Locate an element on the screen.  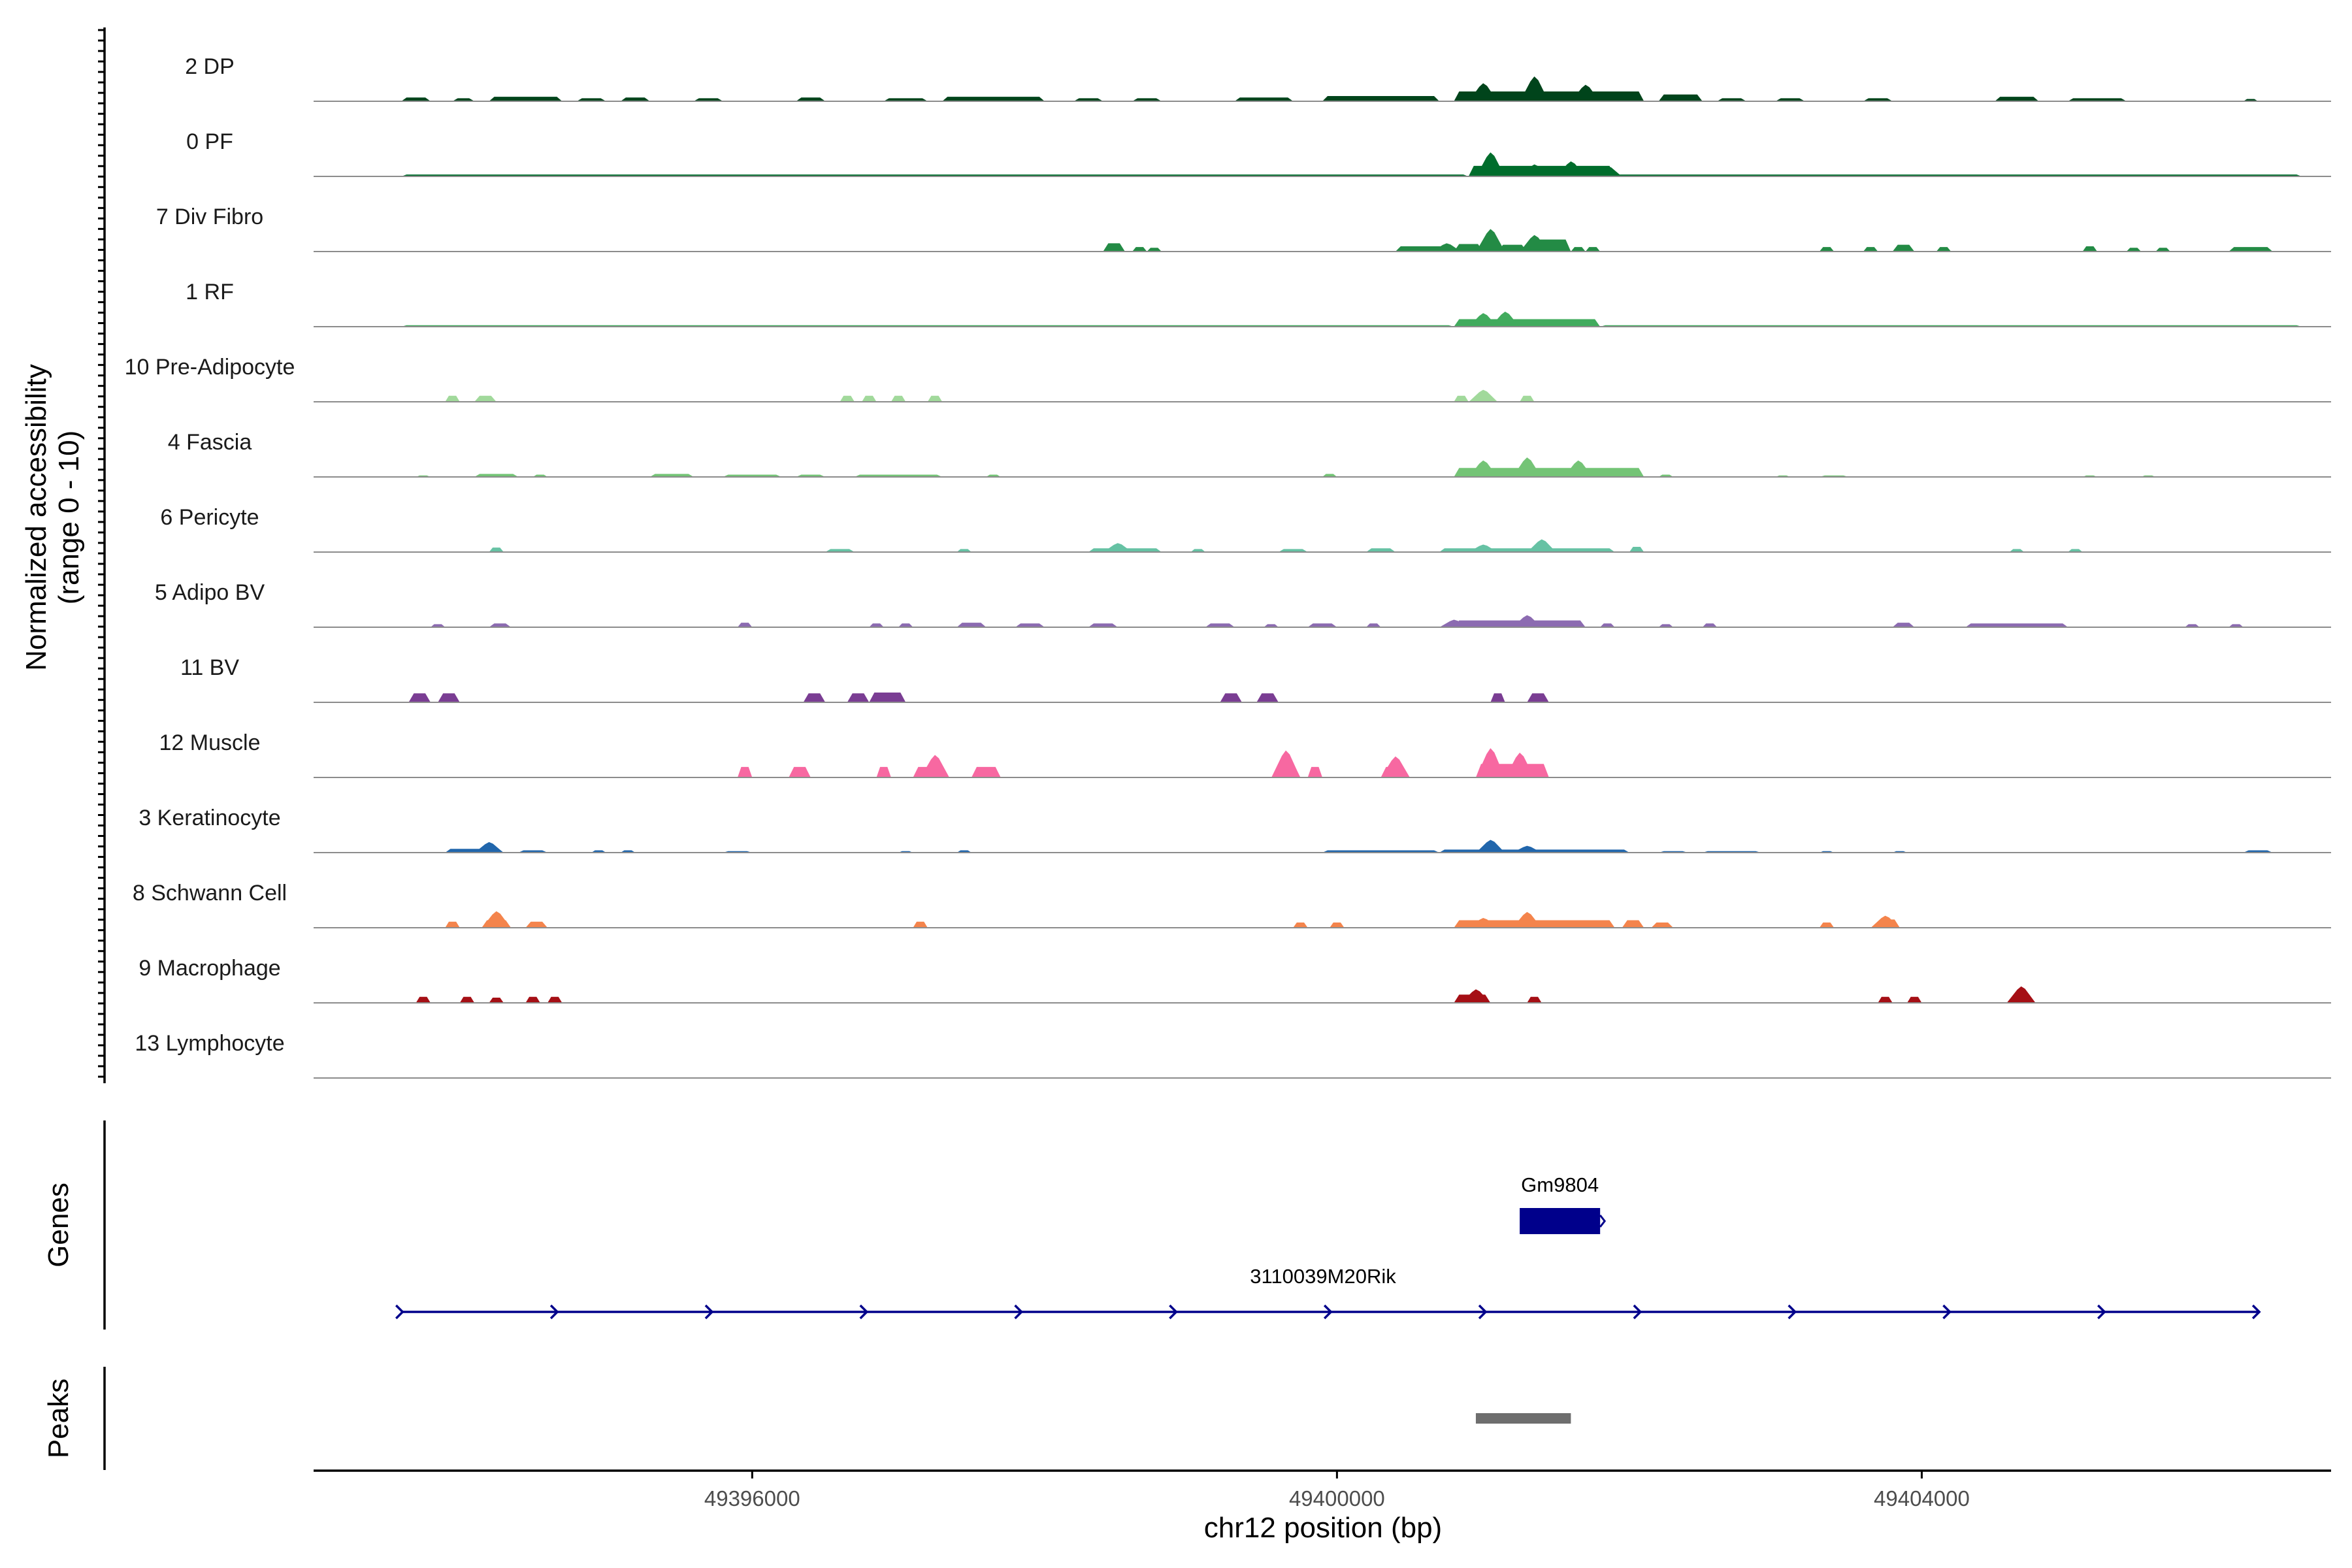
genes-panel-title: Genes is located at coordinates (58, 1225).